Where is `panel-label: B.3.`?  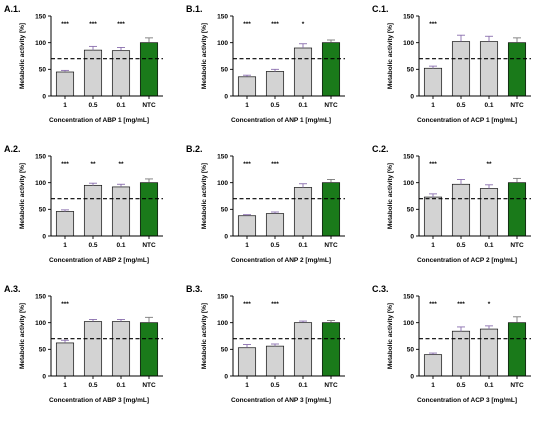
panel-label: B.3. is located at coordinates (194, 289).